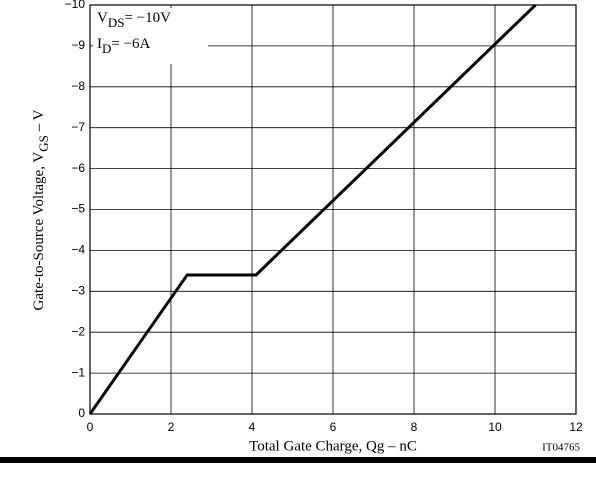 Image resolution: width=596 pixels, height=495 pixels. Describe the element at coordinates (561, 448) in the screenshot. I see `figure-code: IT04765` at that location.